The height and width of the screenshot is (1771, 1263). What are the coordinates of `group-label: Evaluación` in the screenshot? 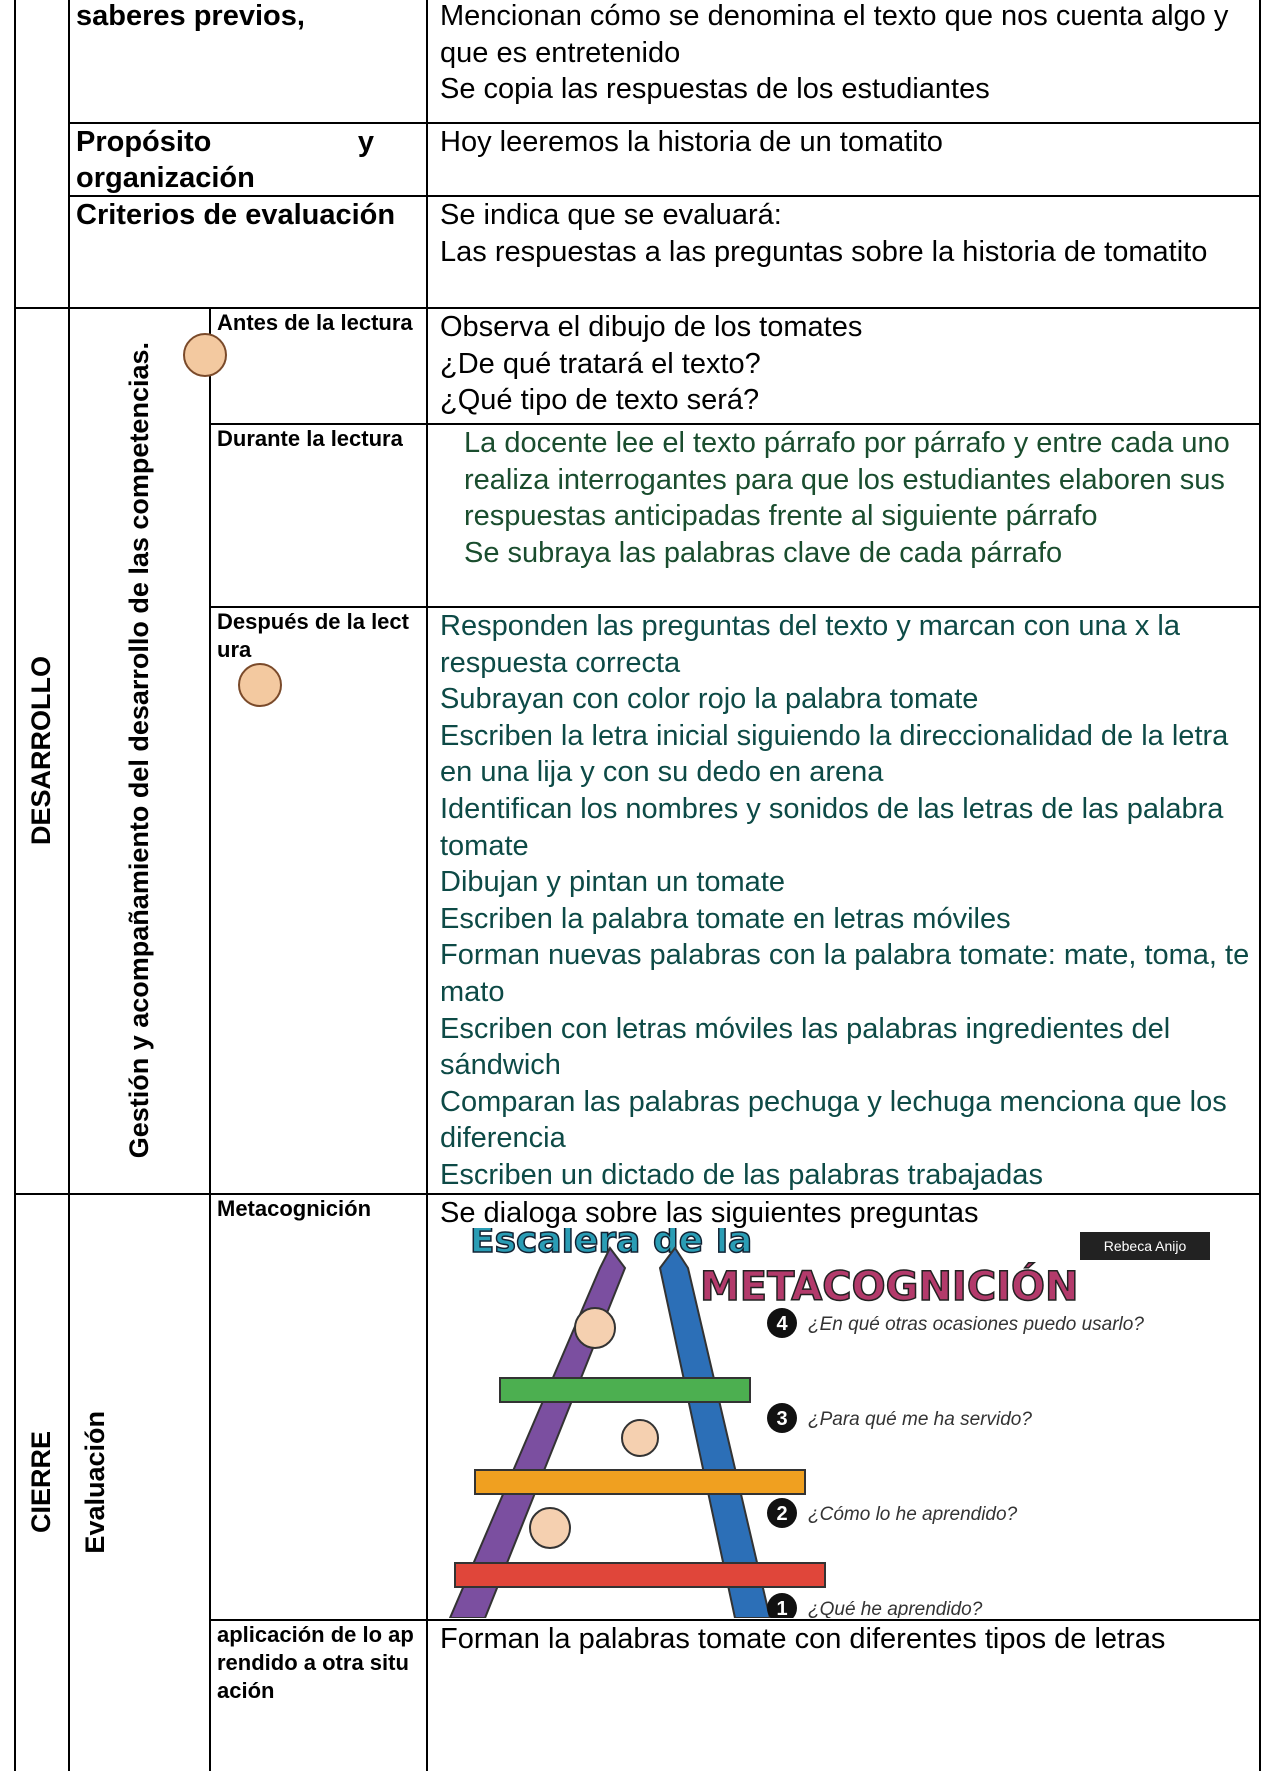 It's located at (143, 1482).